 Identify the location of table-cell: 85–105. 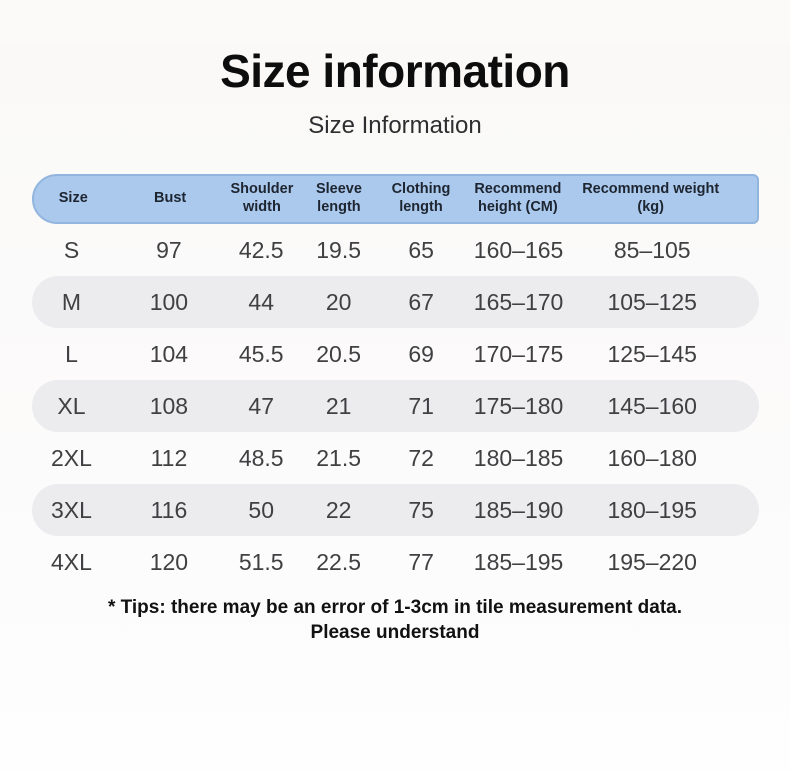
(652, 249).